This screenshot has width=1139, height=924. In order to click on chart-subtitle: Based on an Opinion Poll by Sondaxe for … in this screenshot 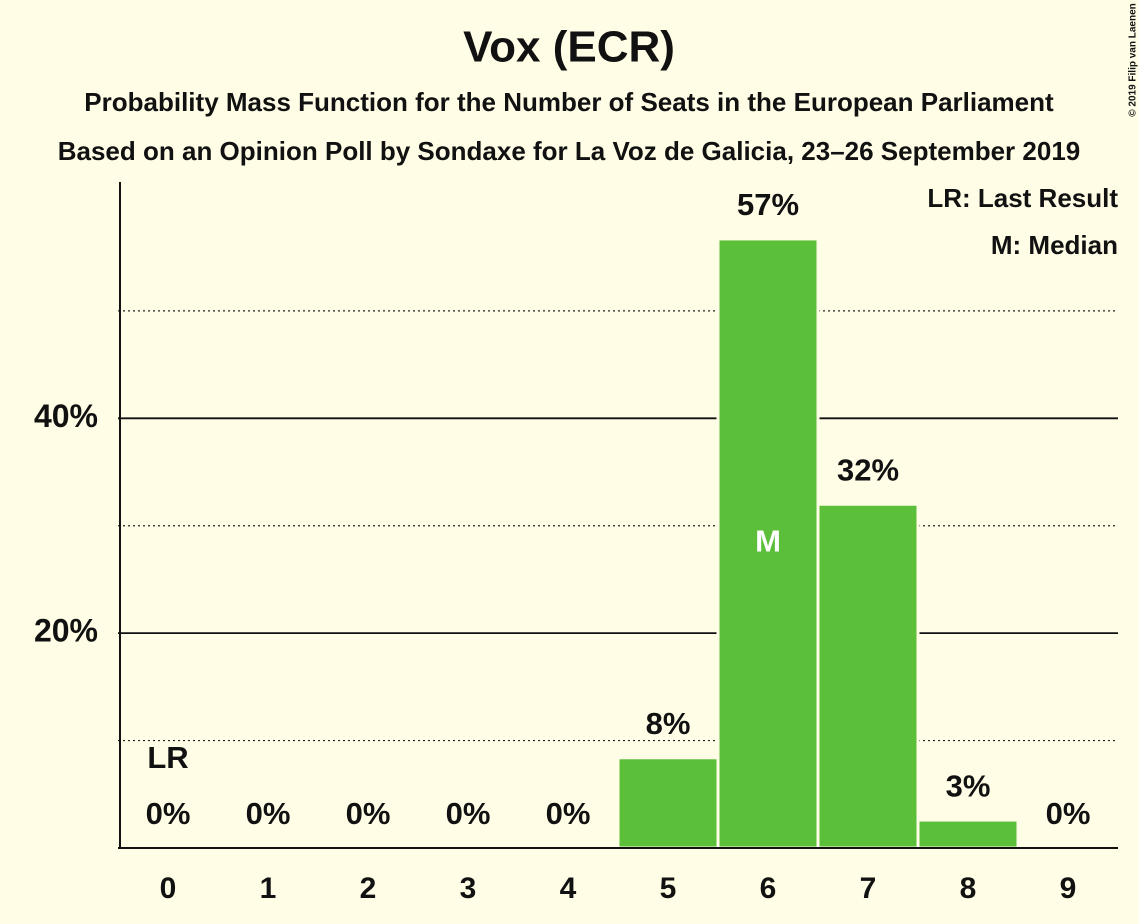, I will do `click(569, 151)`.